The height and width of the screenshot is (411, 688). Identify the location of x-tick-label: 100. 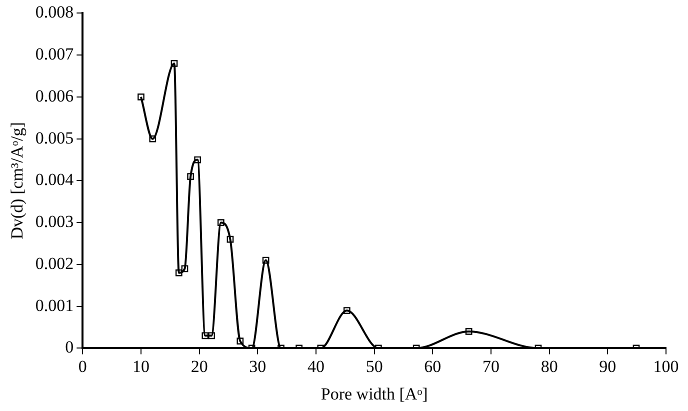
(666, 366).